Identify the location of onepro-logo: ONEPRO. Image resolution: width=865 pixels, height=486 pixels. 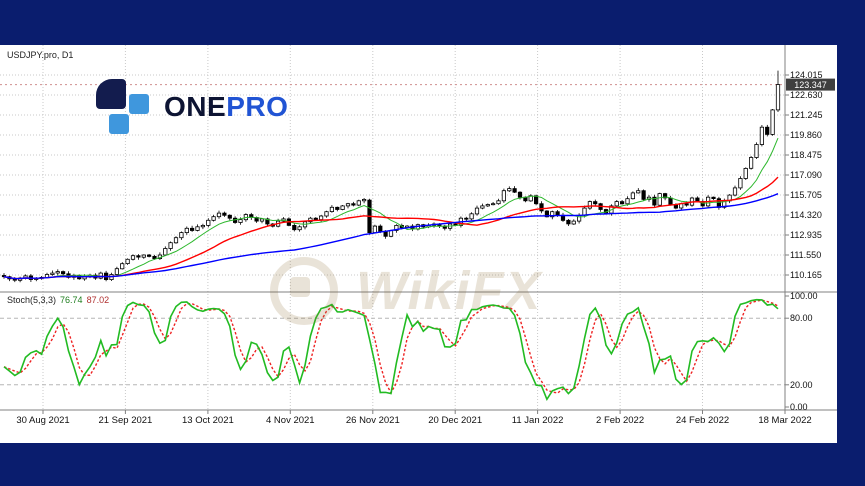
(192, 107).